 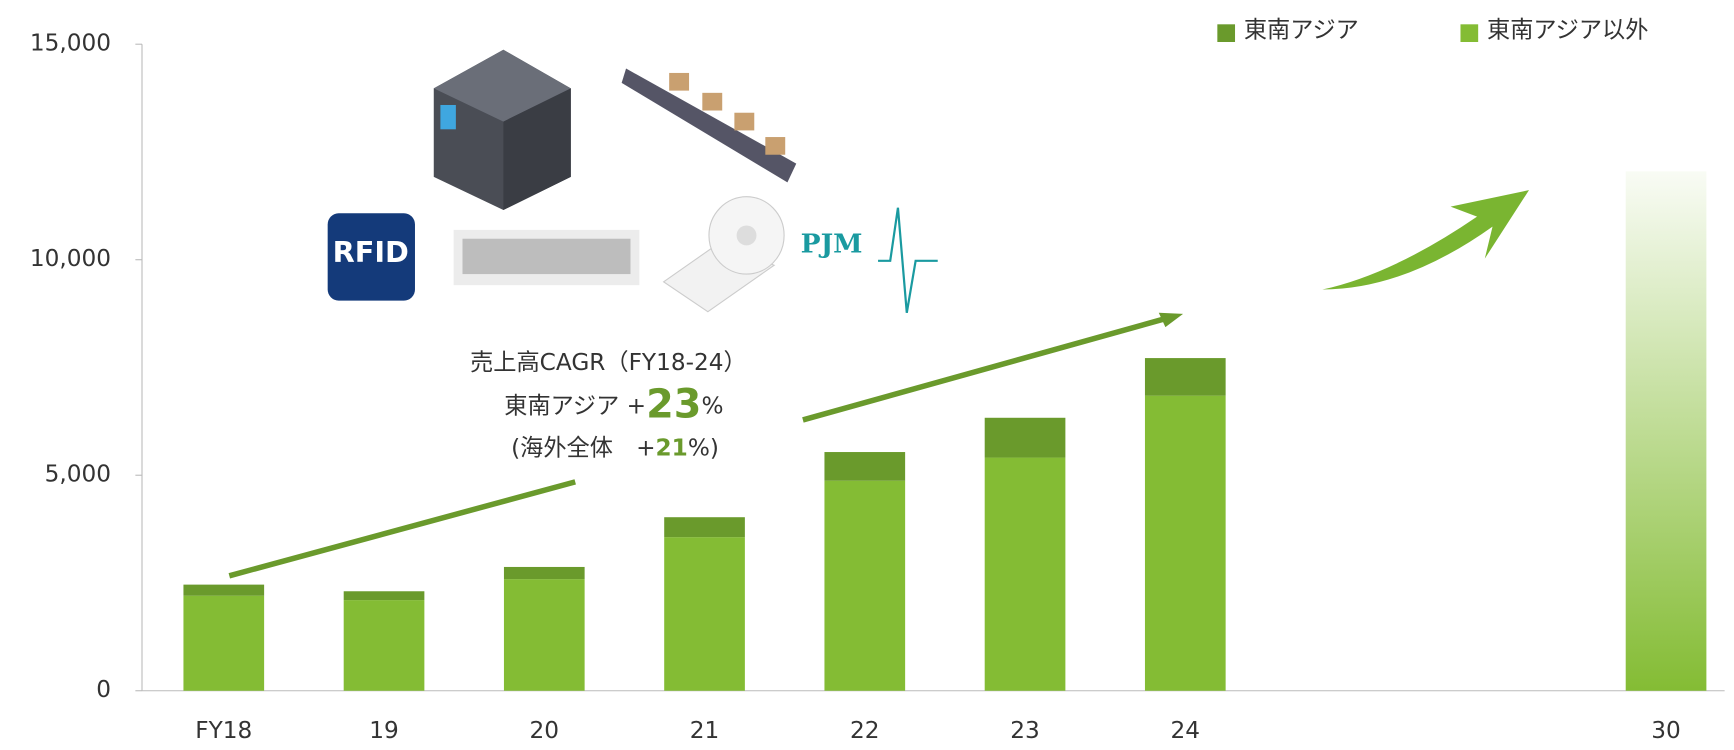 I want to click on sea-label: 東南アジア +, so click(x=575, y=405).